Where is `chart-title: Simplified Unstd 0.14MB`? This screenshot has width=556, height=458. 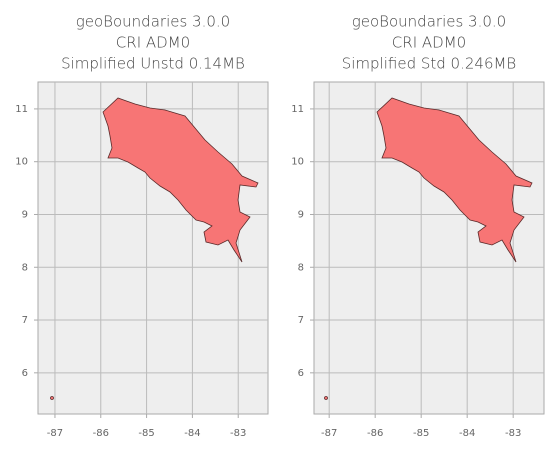 chart-title: Simplified Unstd 0.14MB is located at coordinates (153, 64).